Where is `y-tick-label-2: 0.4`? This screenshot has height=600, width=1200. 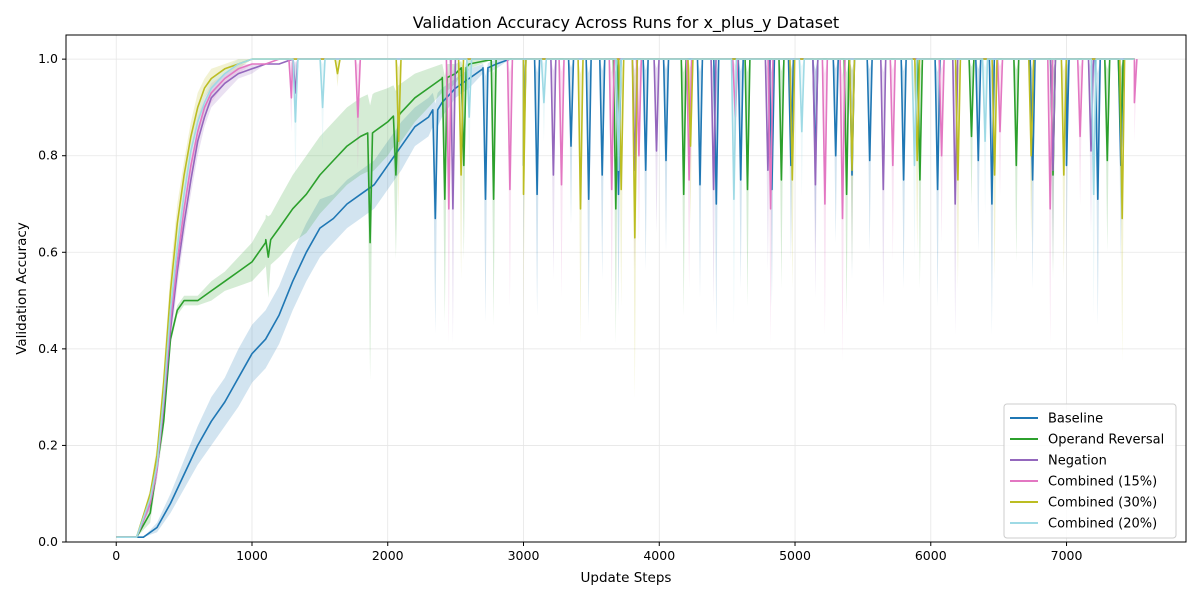 y-tick-label-2: 0.4 is located at coordinates (48, 348).